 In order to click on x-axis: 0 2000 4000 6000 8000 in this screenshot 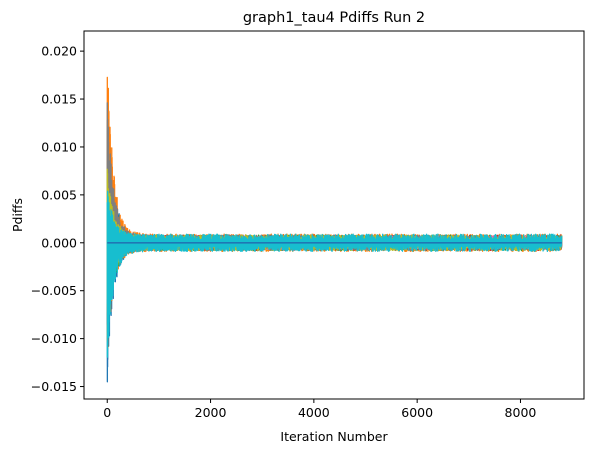, I will do `click(319, 409)`.